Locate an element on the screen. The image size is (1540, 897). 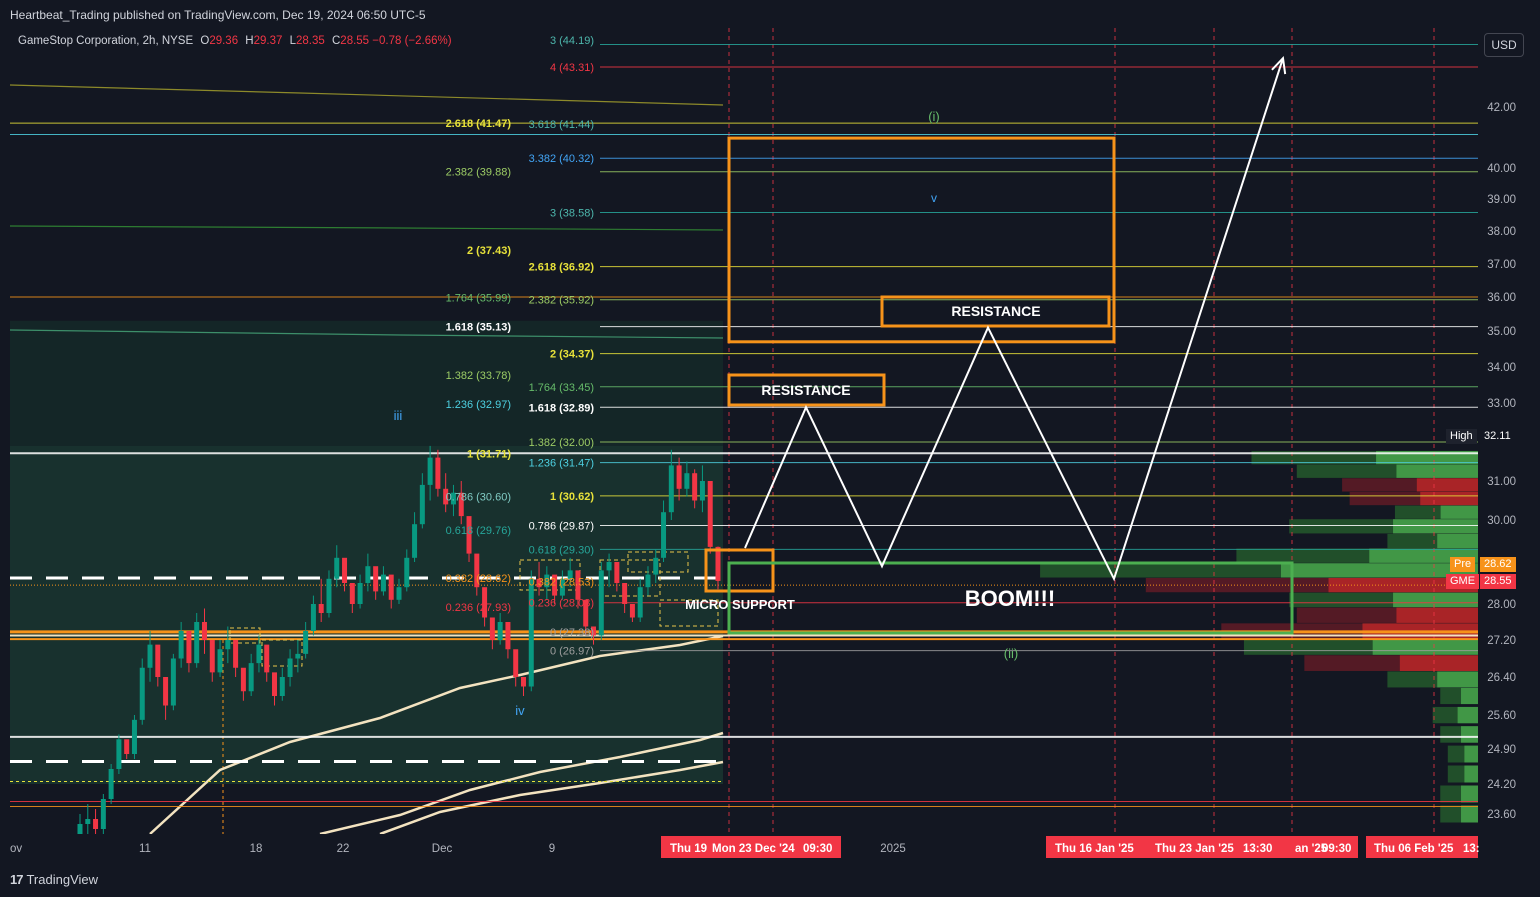
price-axis-tick: 27.20 is located at coordinates (1501, 641).